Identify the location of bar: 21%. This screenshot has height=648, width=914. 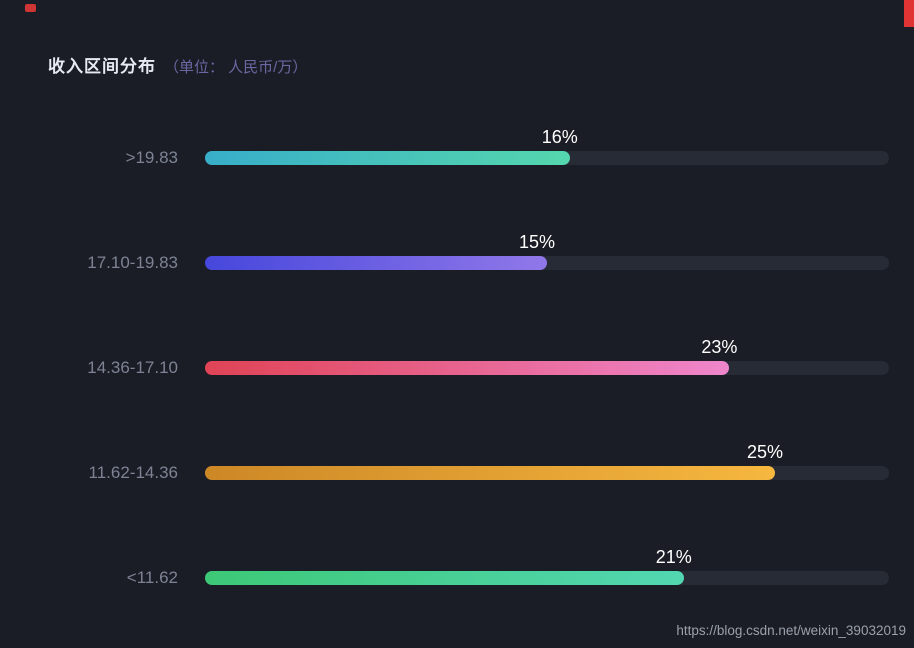
(448, 566).